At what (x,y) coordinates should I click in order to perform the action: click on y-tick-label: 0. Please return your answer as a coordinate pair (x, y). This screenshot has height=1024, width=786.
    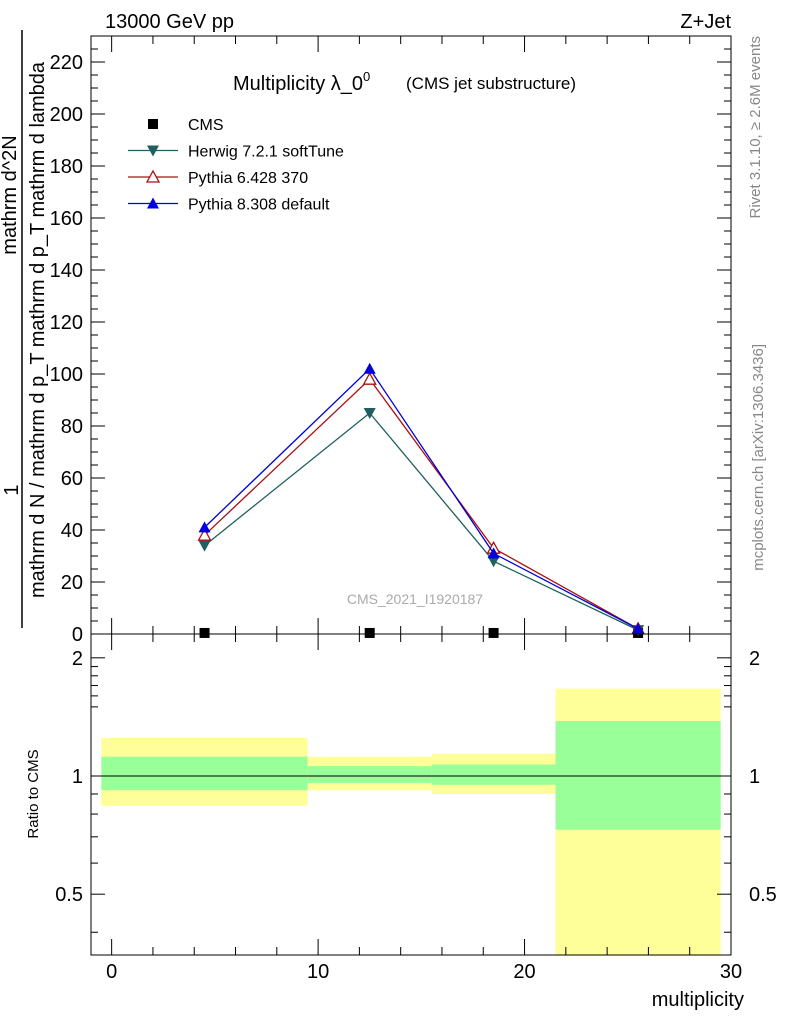
    Looking at the image, I should click on (77, 635).